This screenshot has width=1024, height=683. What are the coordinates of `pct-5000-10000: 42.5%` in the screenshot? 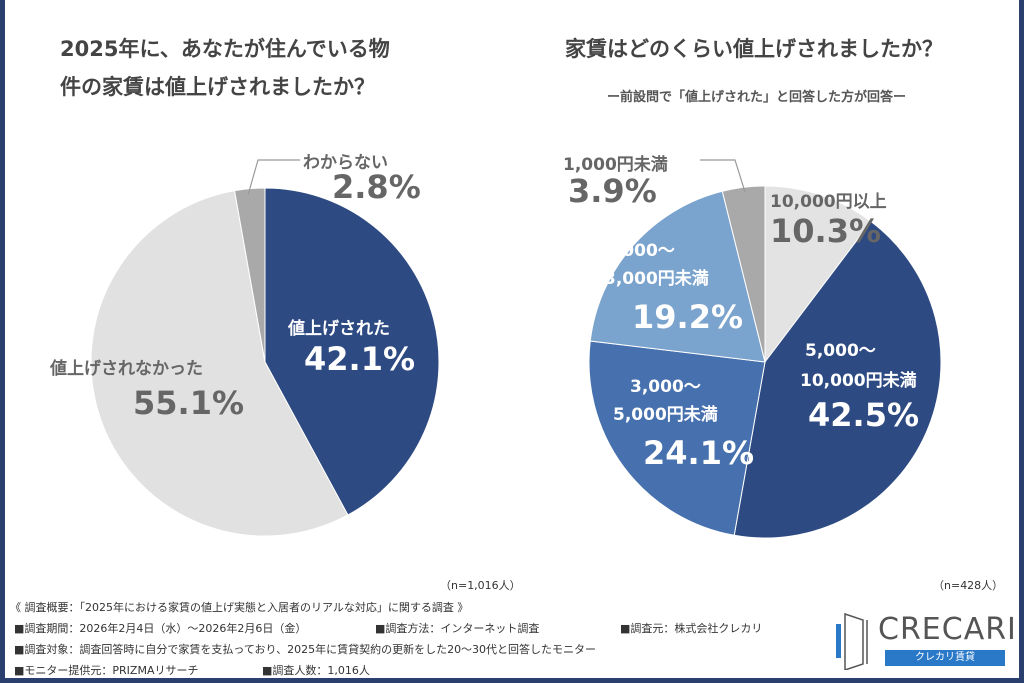 It's located at (864, 415).